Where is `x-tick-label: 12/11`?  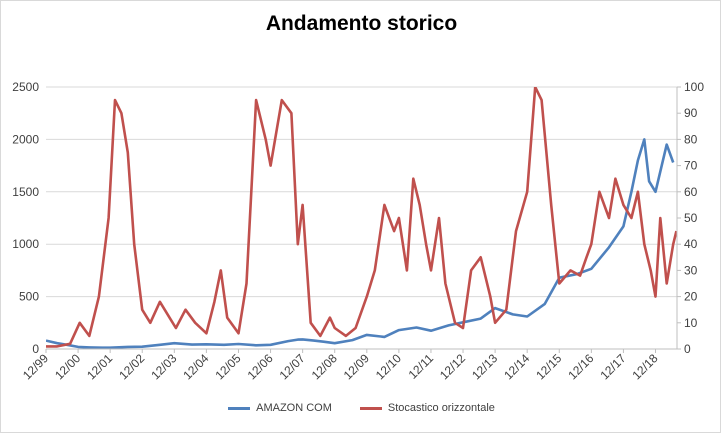
x-tick-label: 12/11 is located at coordinates (421, 366).